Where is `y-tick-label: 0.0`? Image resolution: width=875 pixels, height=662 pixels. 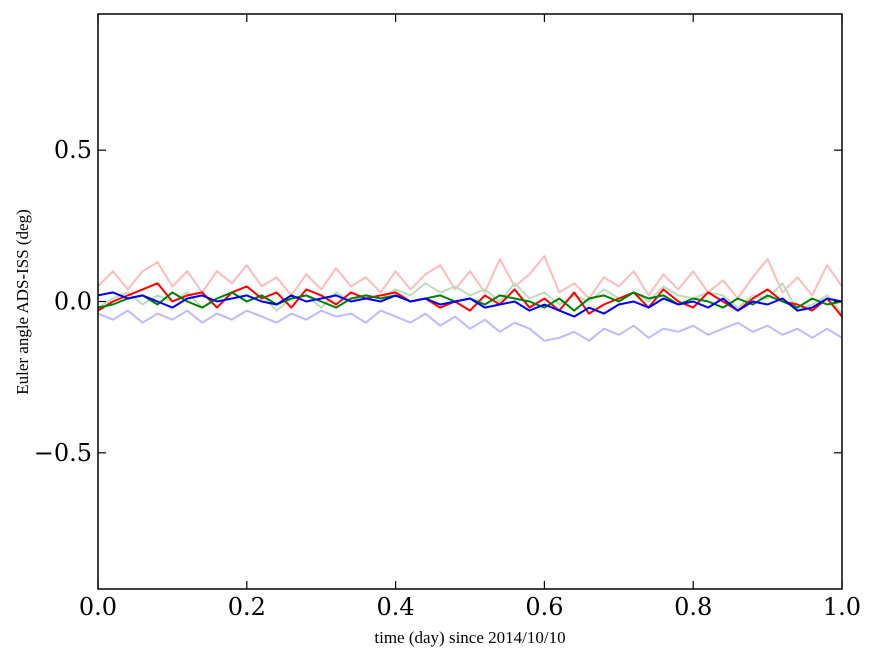
y-tick-label: 0.0 is located at coordinates (73, 302).